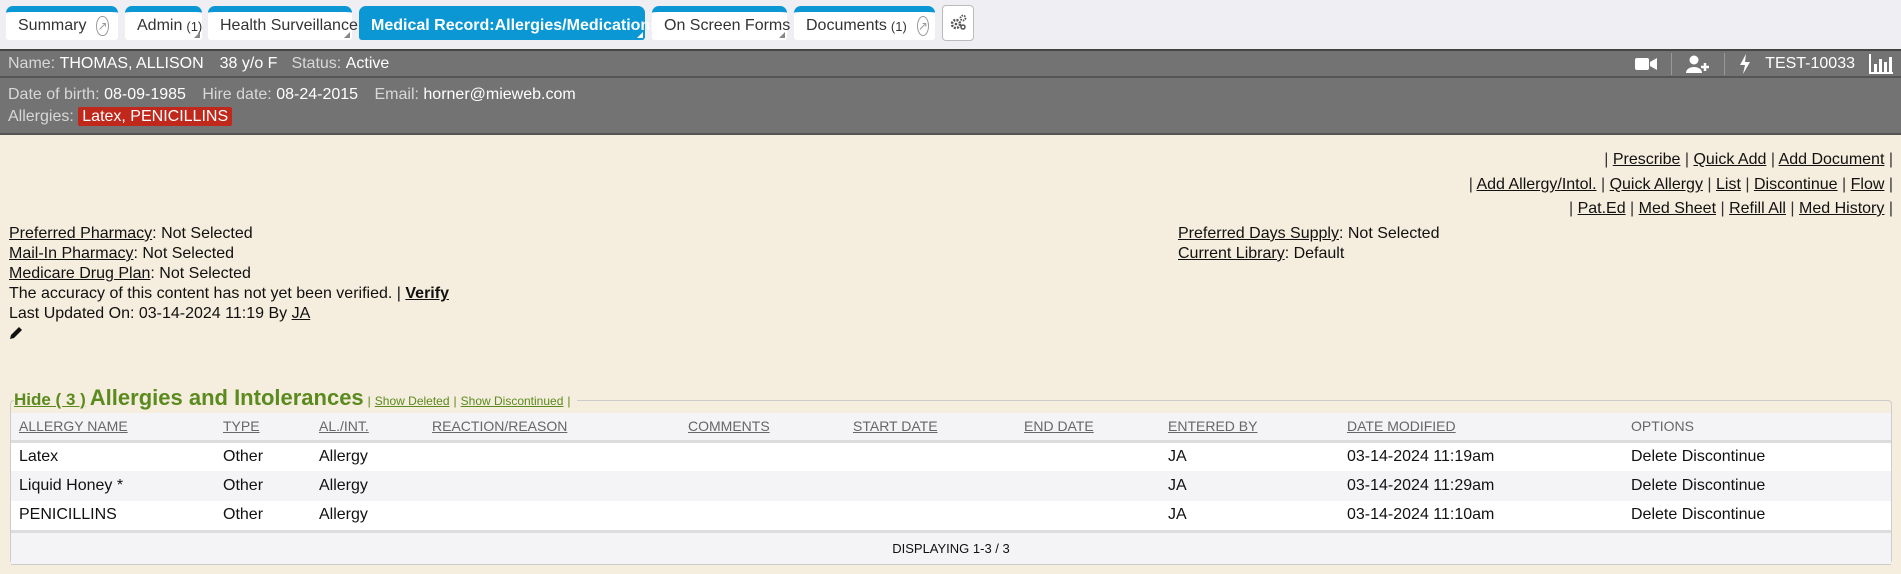  Describe the element at coordinates (271, 428) in the screenshot. I see `column-header: TYPE` at that location.